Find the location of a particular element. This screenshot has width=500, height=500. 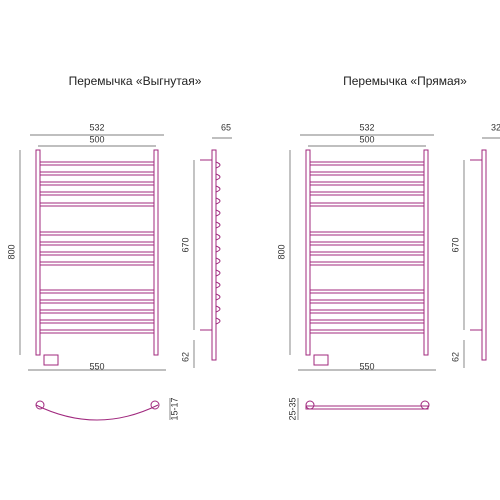

dimension-label: 65 is located at coordinates (226, 127).